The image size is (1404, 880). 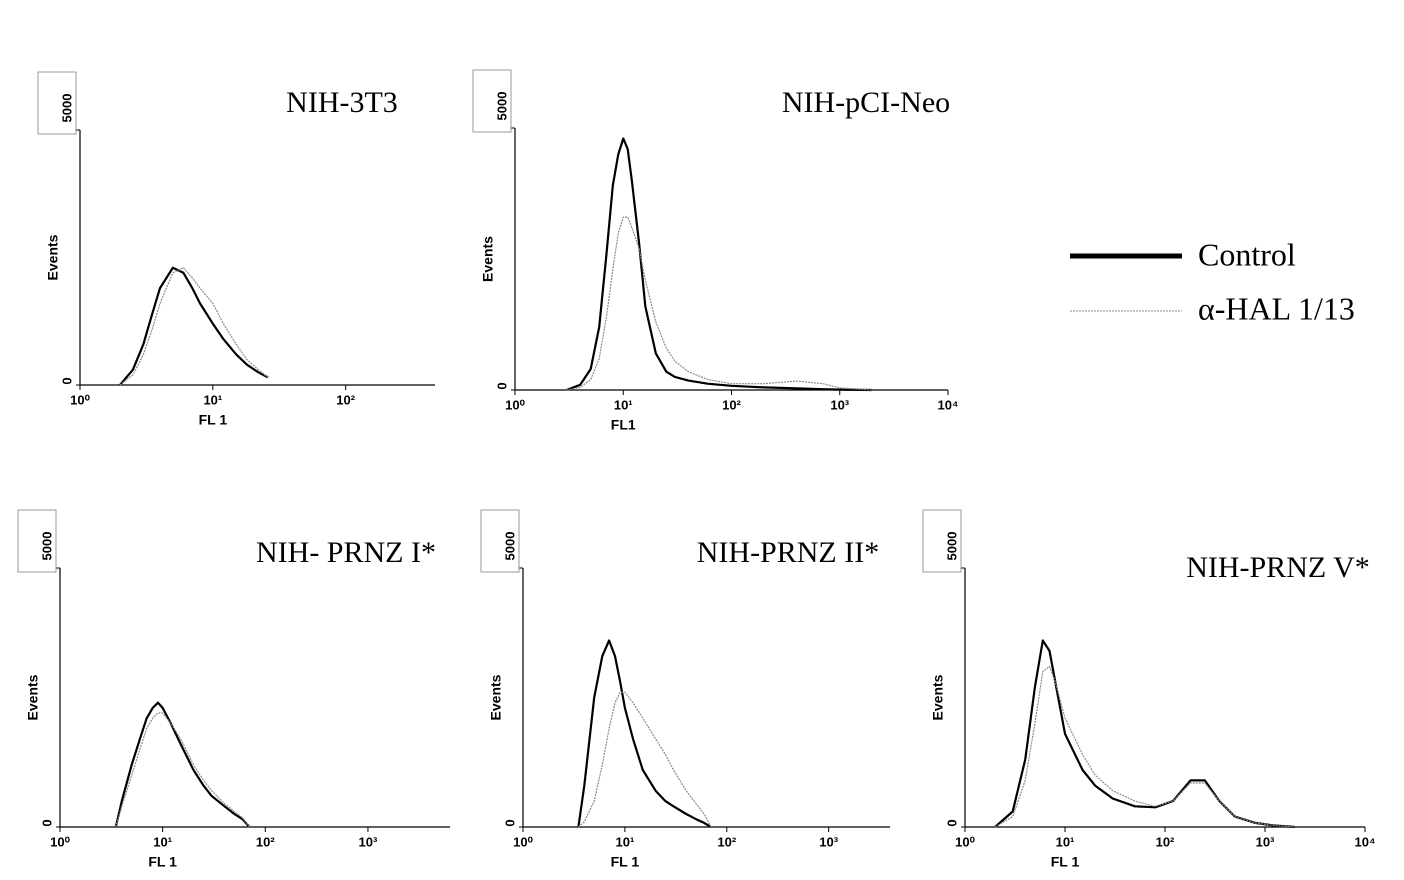 I want to click on panel-title: NIH- PRNZ I*, so click(x=346, y=552).